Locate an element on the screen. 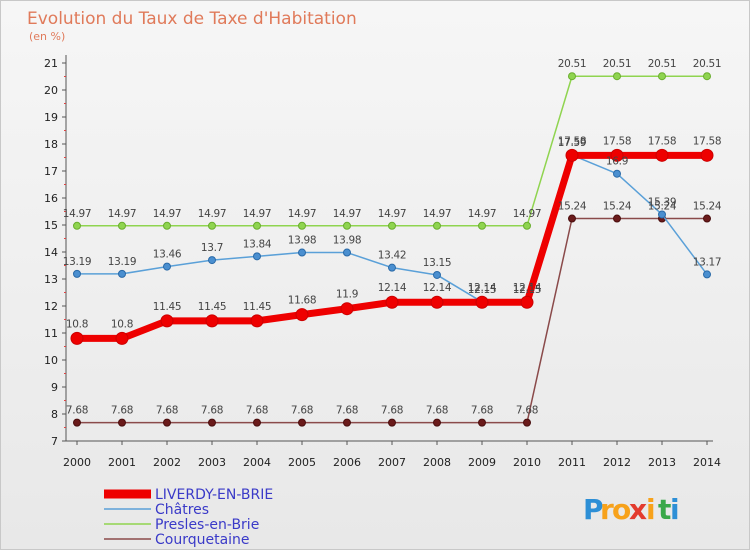 This screenshot has height=551, width=750. y-tick-label: 17 is located at coordinates (51, 171).